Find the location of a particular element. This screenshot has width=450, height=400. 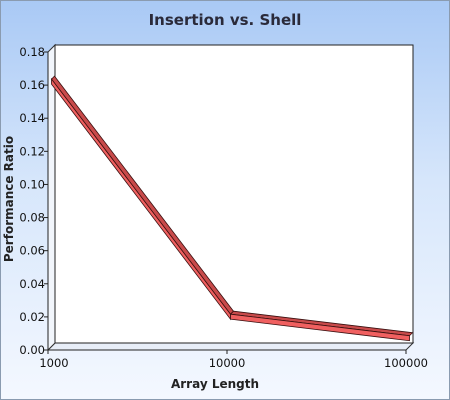

y-tick-label: 0.00 is located at coordinates (32, 350).